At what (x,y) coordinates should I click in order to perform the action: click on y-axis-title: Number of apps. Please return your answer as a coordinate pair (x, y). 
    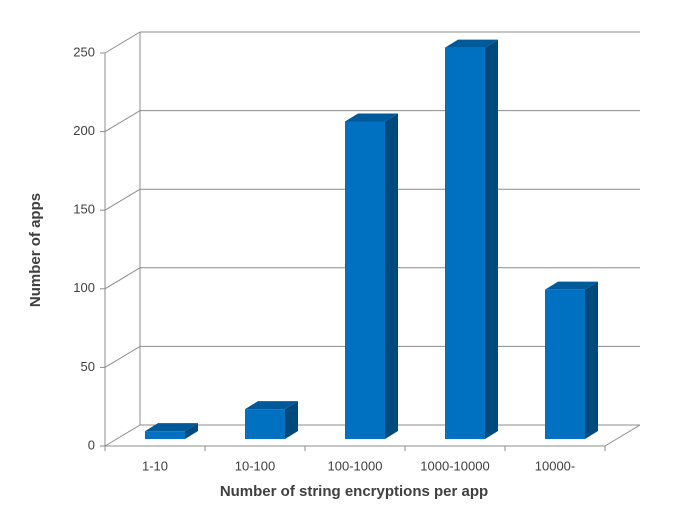
    Looking at the image, I should click on (35, 250).